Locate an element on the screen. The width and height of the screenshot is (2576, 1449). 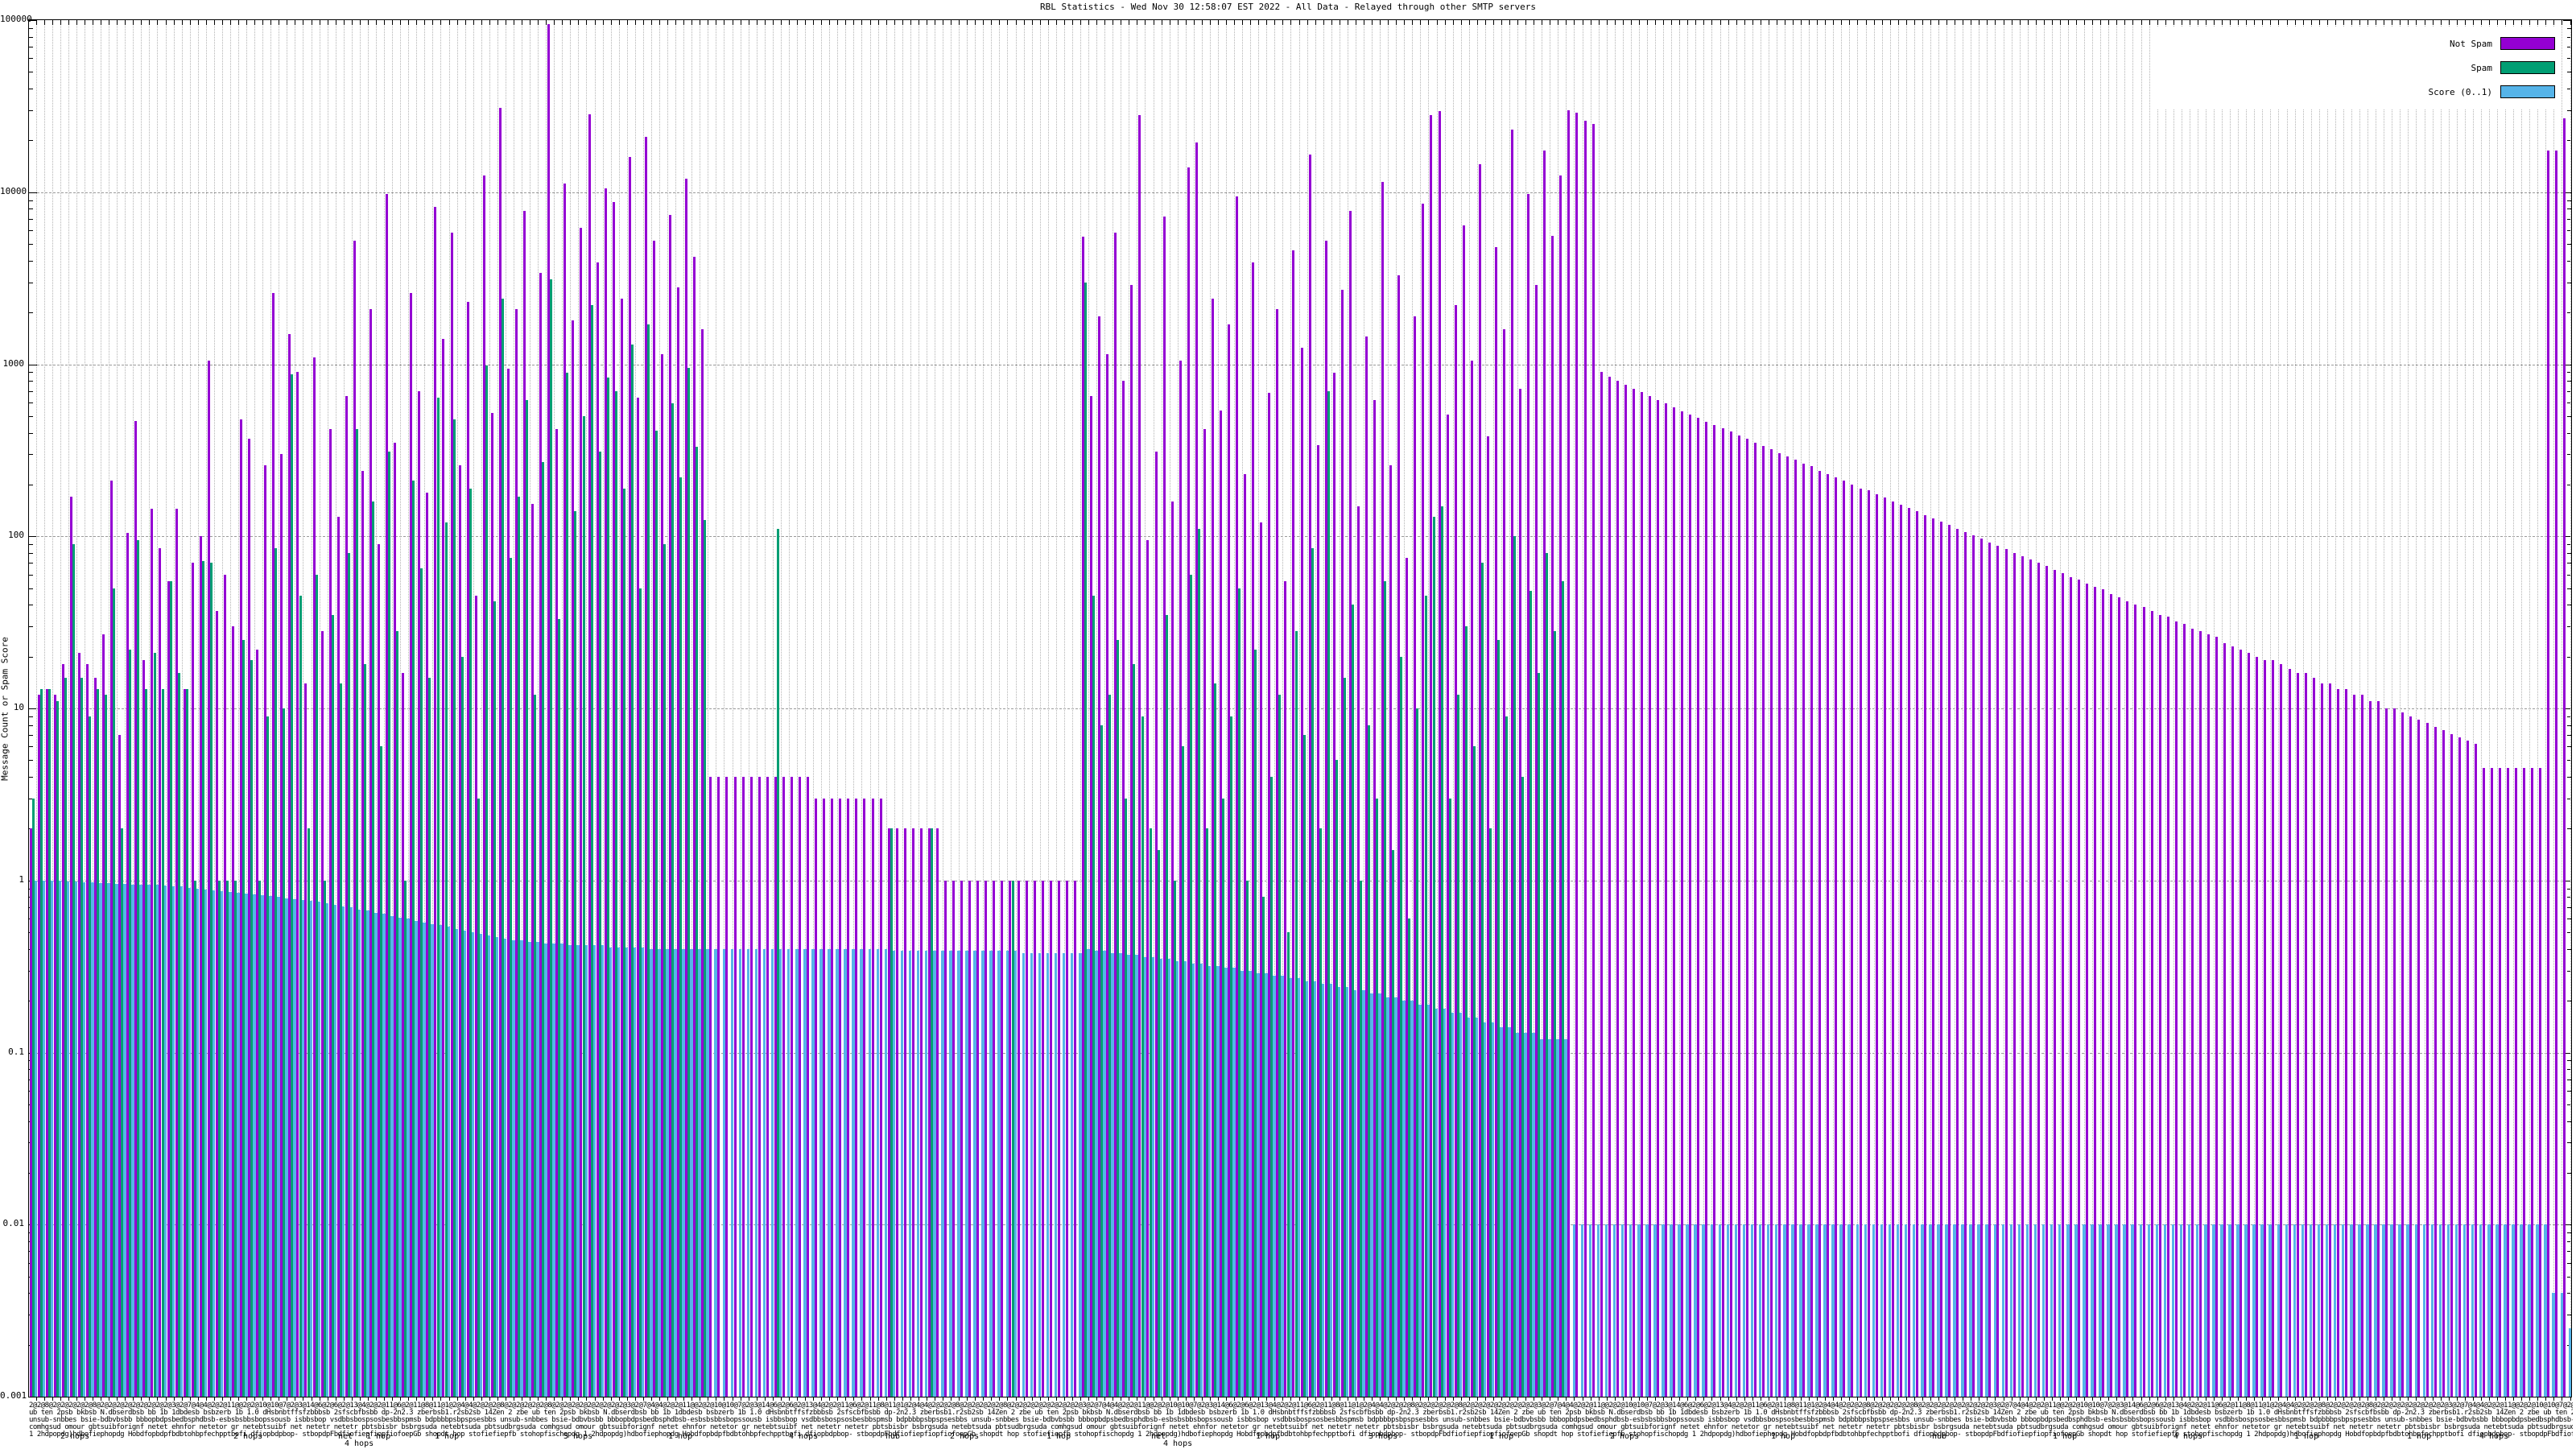
y-major-tick-right is located at coordinates (2567, 192).